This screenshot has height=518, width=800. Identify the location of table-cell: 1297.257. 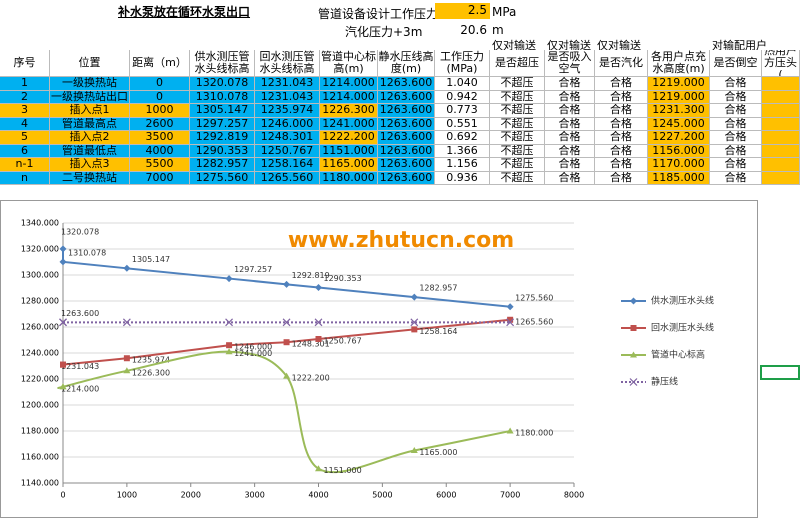
(222, 124).